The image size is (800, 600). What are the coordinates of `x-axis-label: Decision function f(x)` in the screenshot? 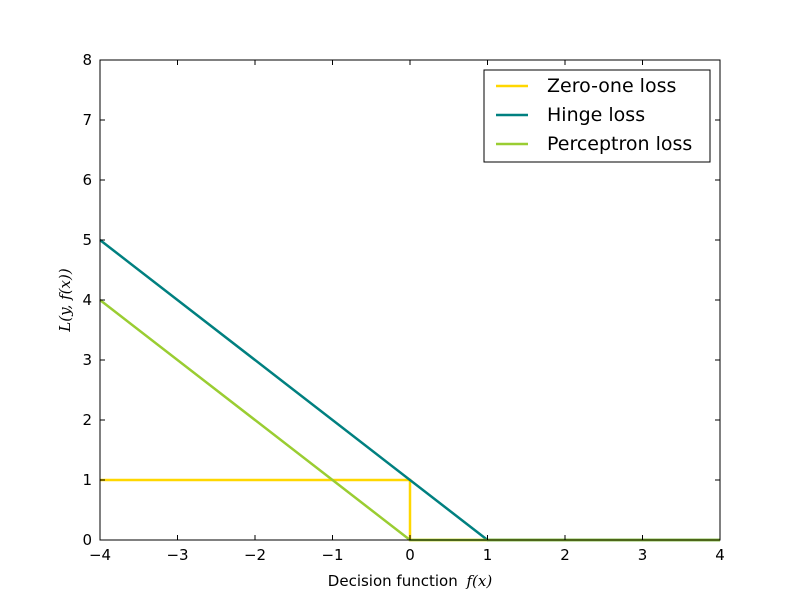 It's located at (410, 581).